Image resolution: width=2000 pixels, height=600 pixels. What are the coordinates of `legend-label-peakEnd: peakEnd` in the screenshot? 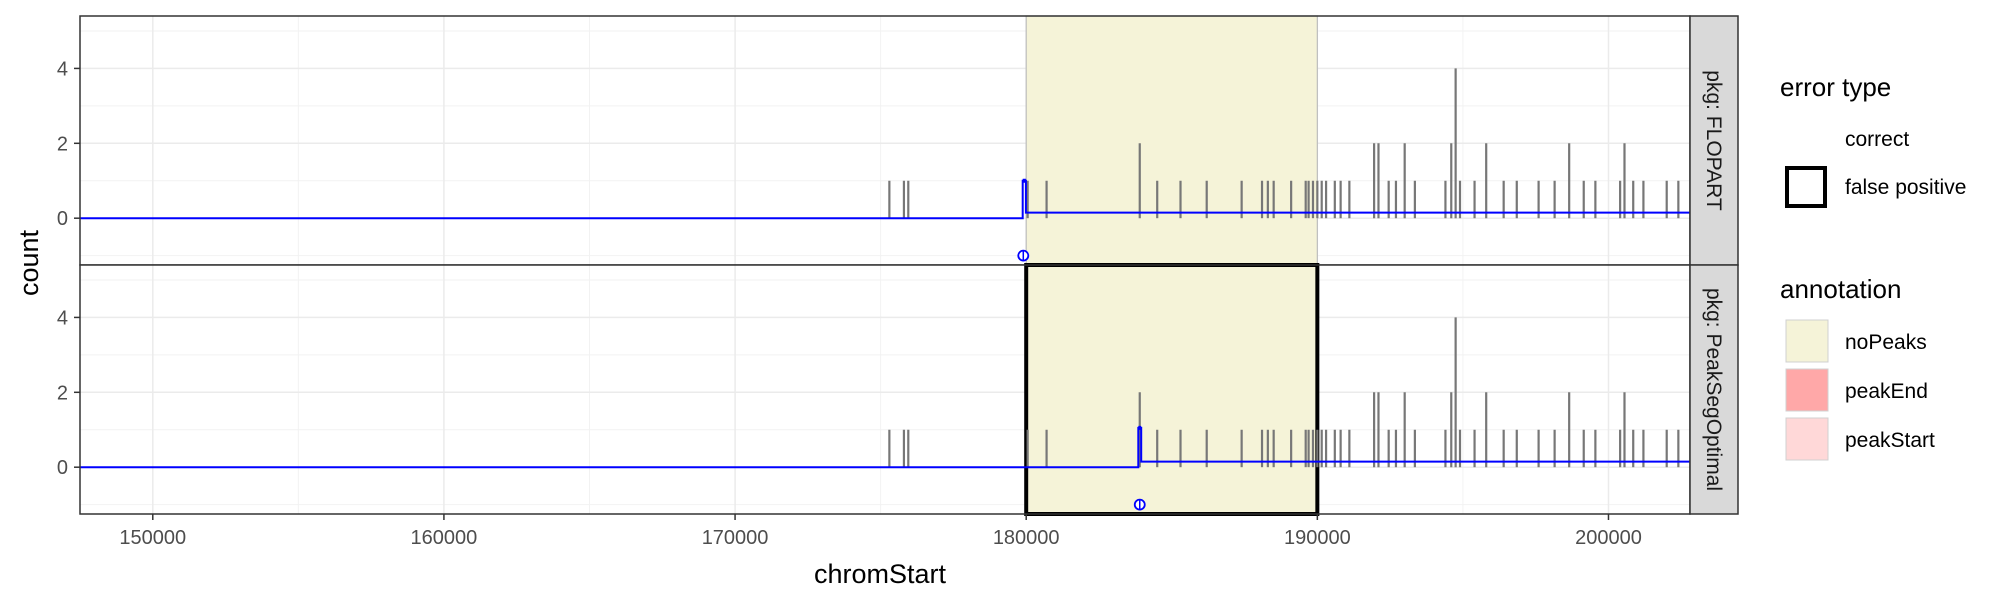 It's located at (1886, 391).